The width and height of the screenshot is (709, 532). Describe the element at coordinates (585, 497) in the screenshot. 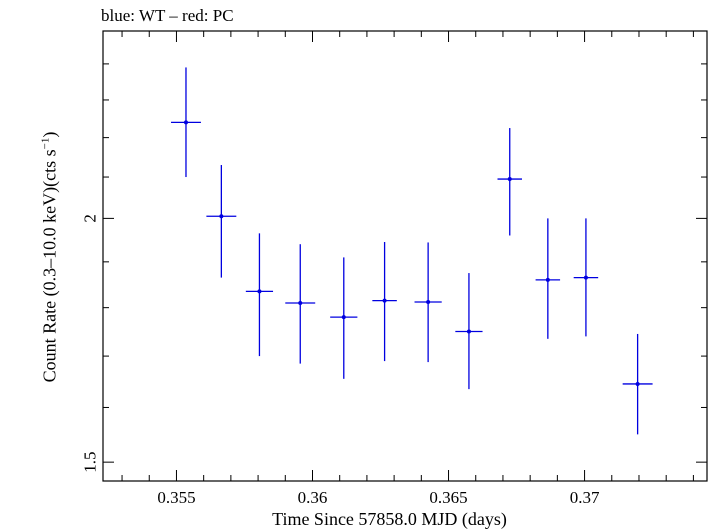

I see `x-tick-label: 0.37` at that location.